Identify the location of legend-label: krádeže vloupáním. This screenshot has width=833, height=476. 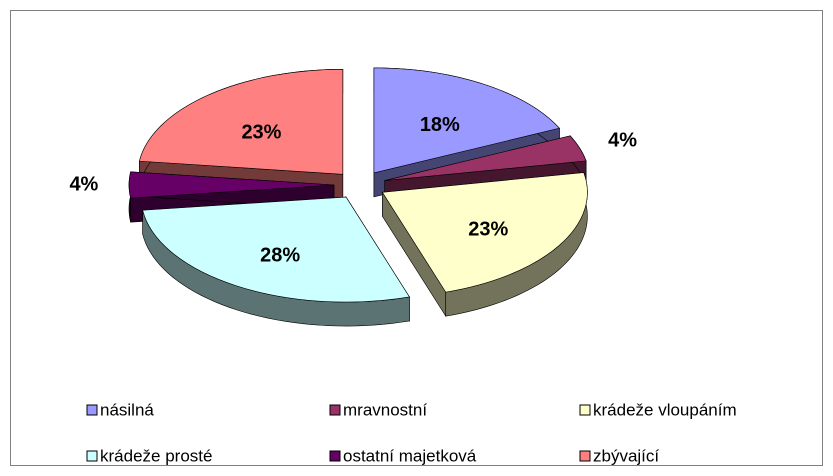
(665, 409).